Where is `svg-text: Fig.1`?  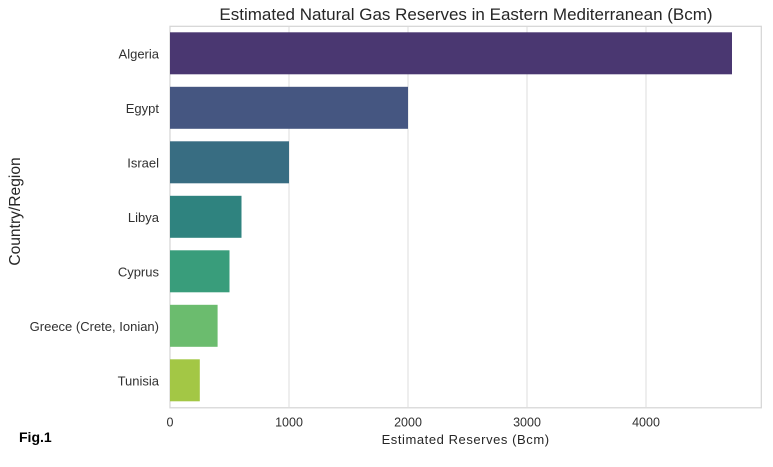
svg-text: Fig.1 is located at coordinates (35, 437).